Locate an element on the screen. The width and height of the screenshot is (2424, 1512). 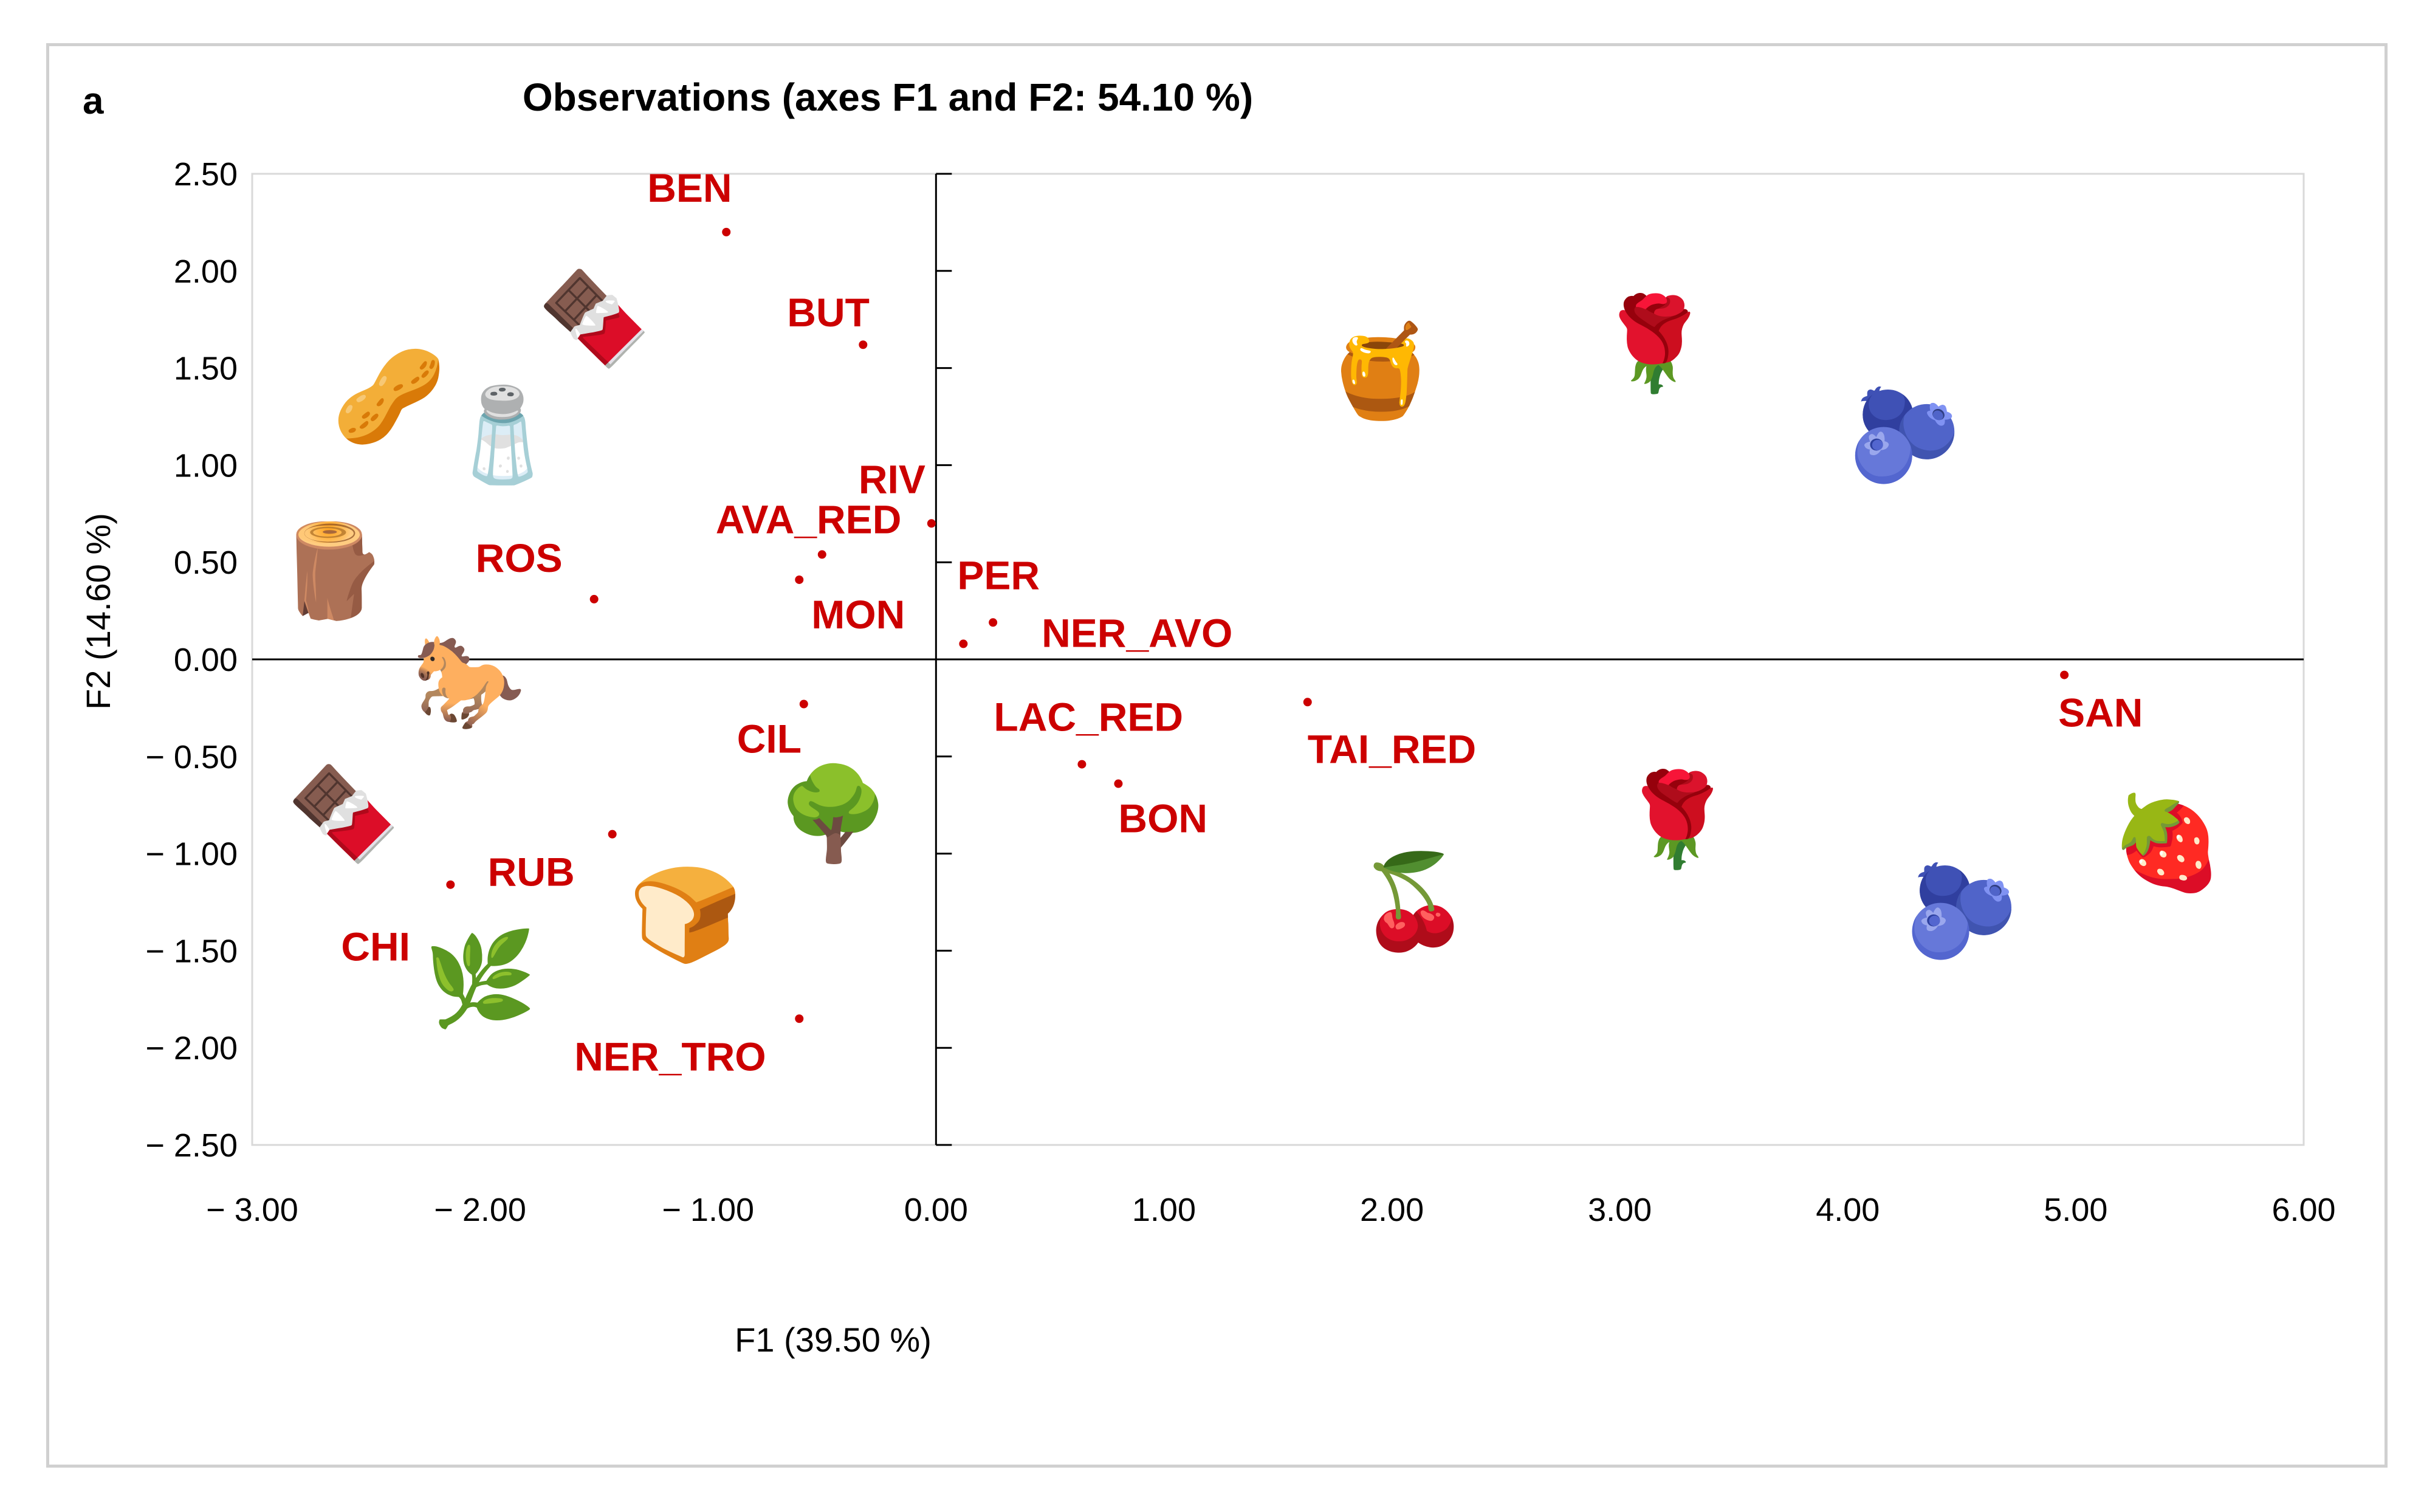
point-label: ROS is located at coordinates (519, 557).